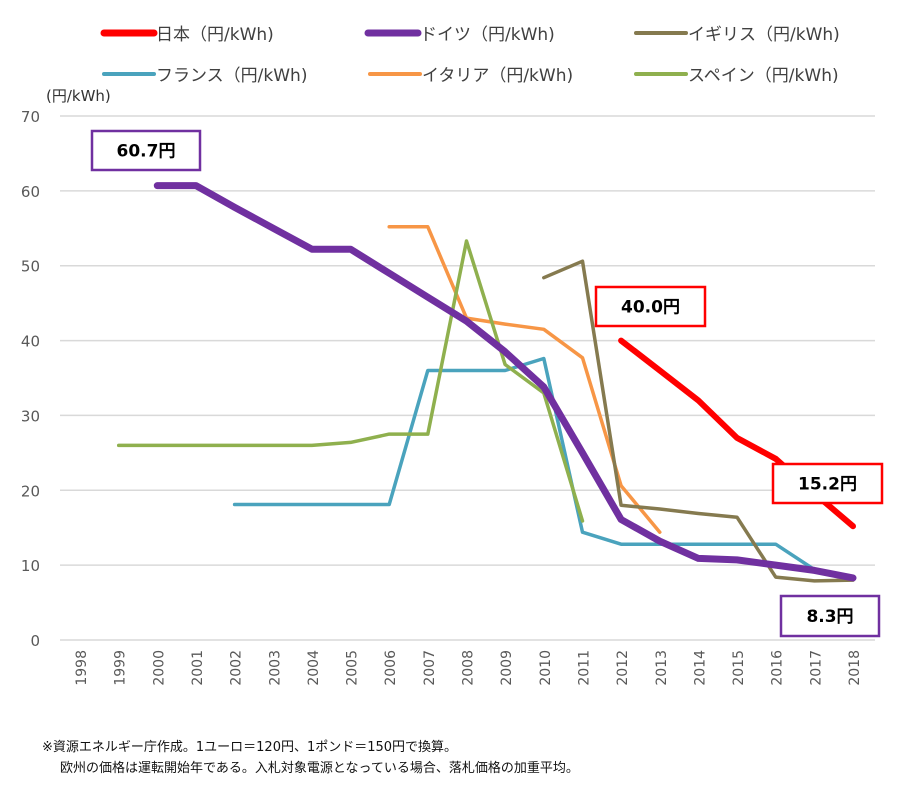 This screenshot has height=794, width=898. Describe the element at coordinates (78, 96) in the screenshot. I see `y-axis-unit-label: (円/kWh)` at that location.